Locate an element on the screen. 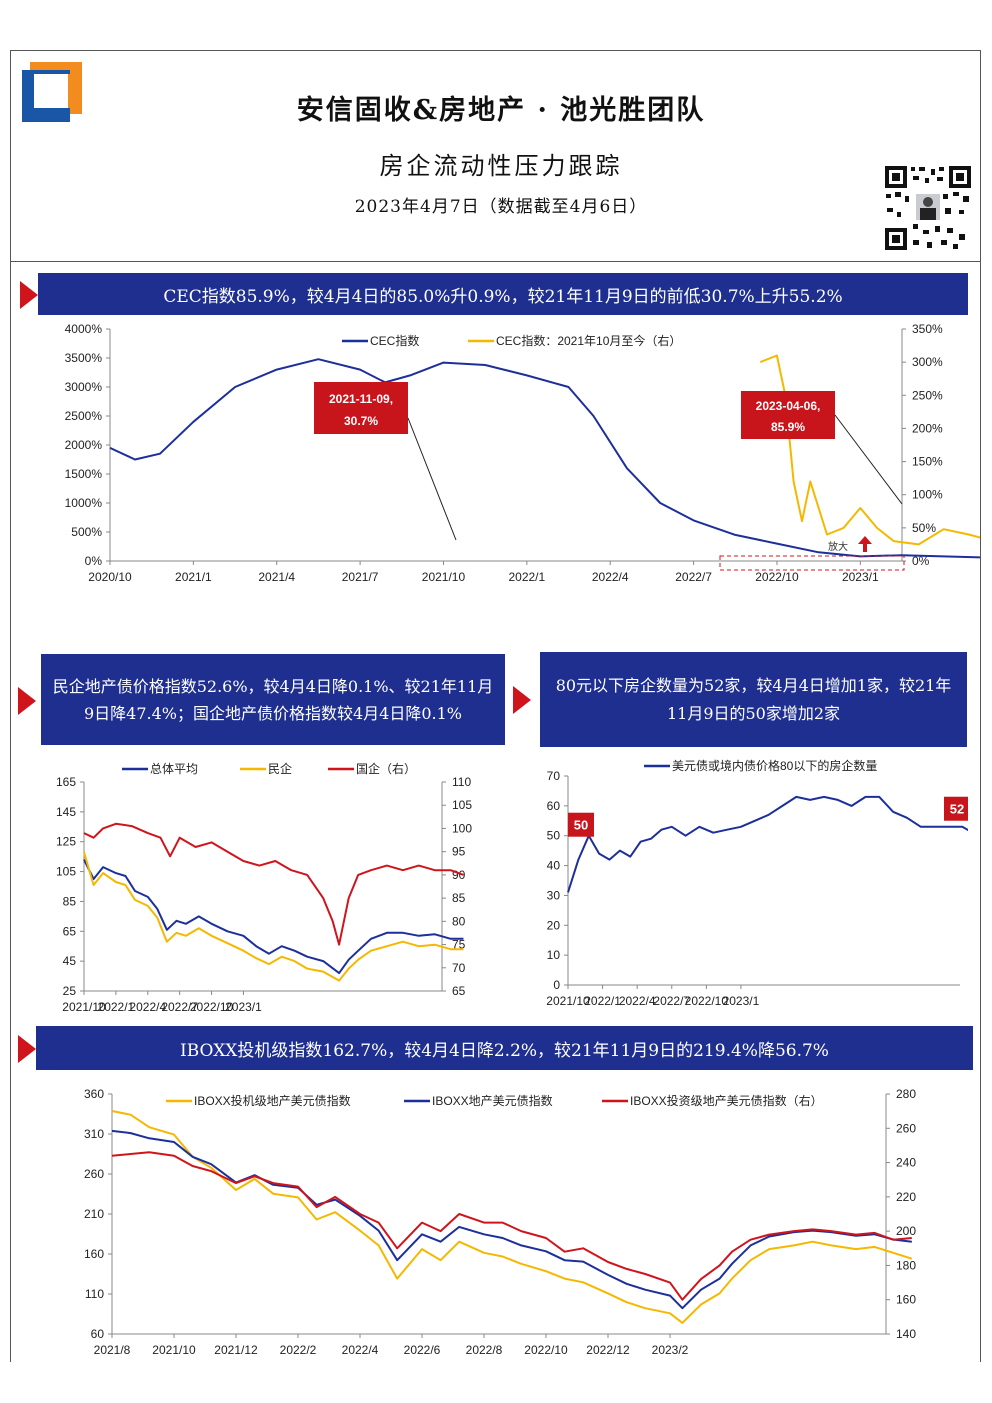 The height and width of the screenshot is (1403, 992). legend-label: IBOXX地产美元债指数 is located at coordinates (492, 1100).